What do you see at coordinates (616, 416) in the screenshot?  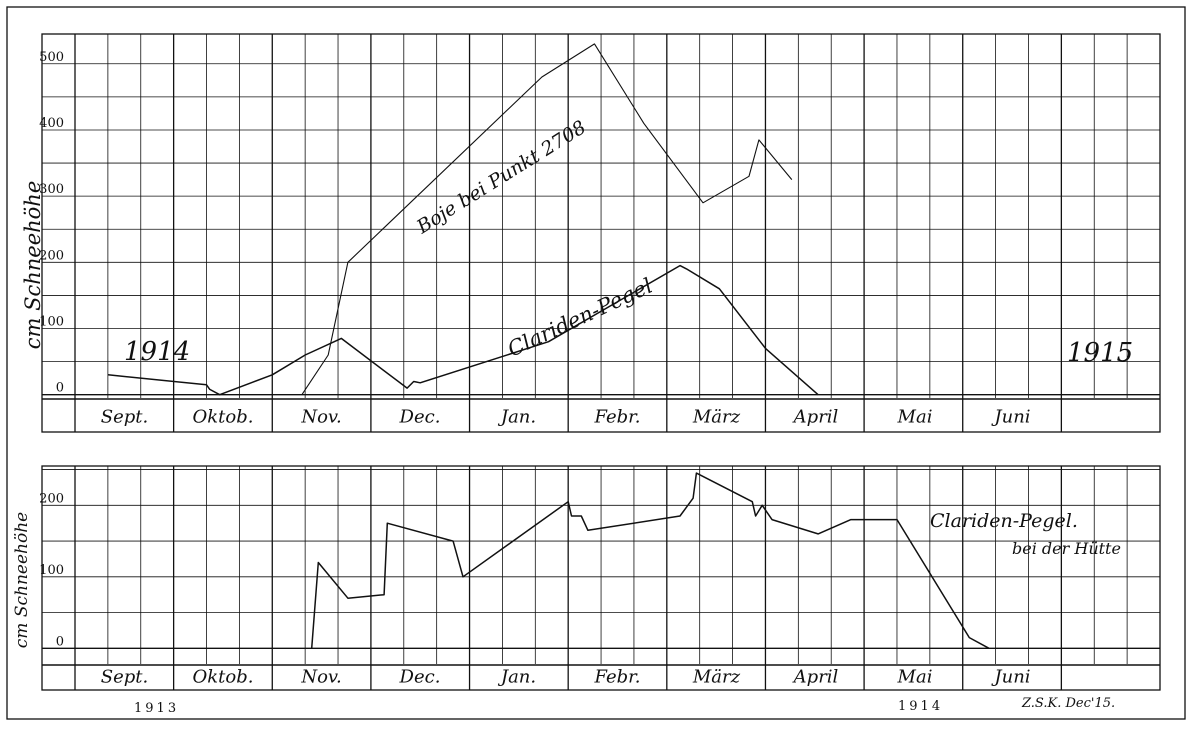 I see `upper-month-label: Febr.` at bounding box center [616, 416].